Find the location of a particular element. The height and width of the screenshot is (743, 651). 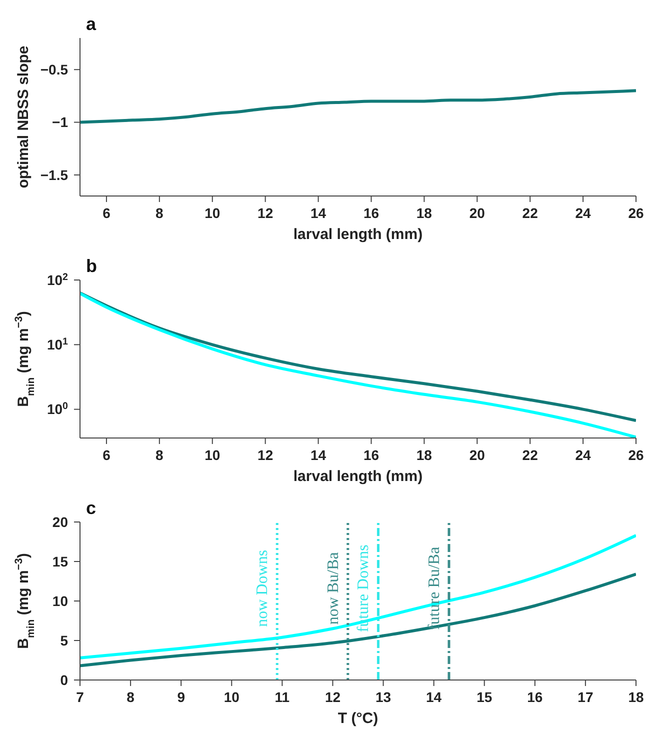

chart-title: a is located at coordinates (91, 24).